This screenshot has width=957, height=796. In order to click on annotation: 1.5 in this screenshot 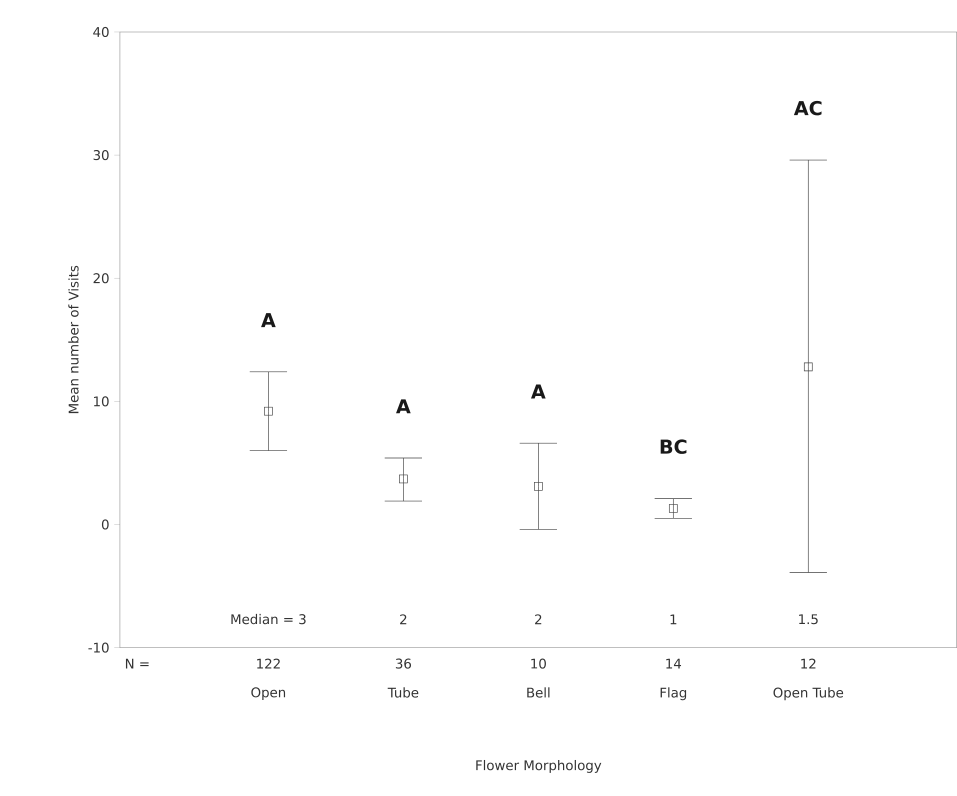, I will do `click(808, 619)`.